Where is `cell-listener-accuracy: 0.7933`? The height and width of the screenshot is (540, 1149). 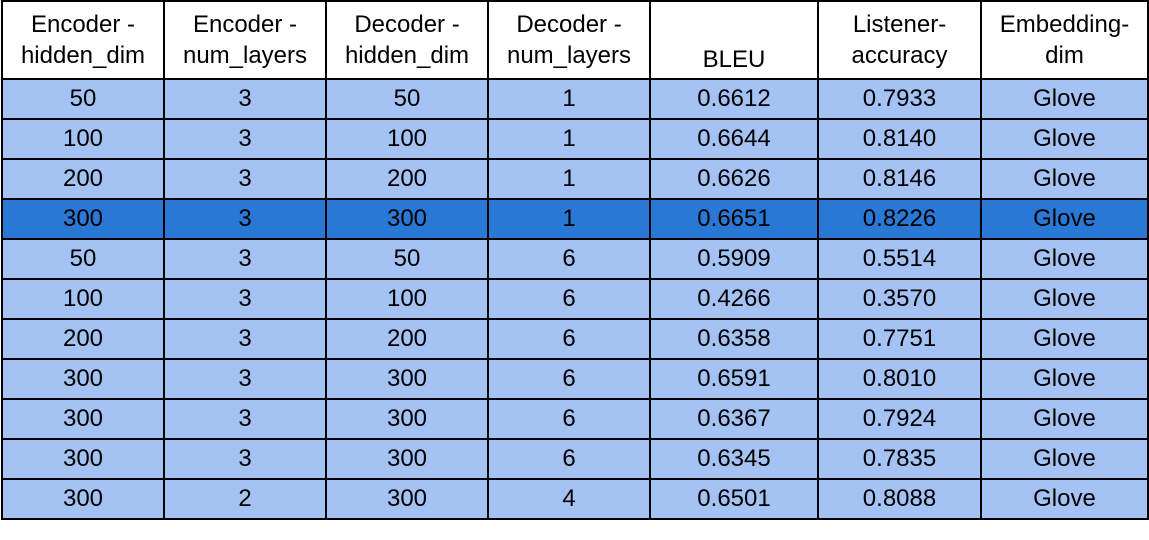 cell-listener-accuracy: 0.7933 is located at coordinates (899, 99).